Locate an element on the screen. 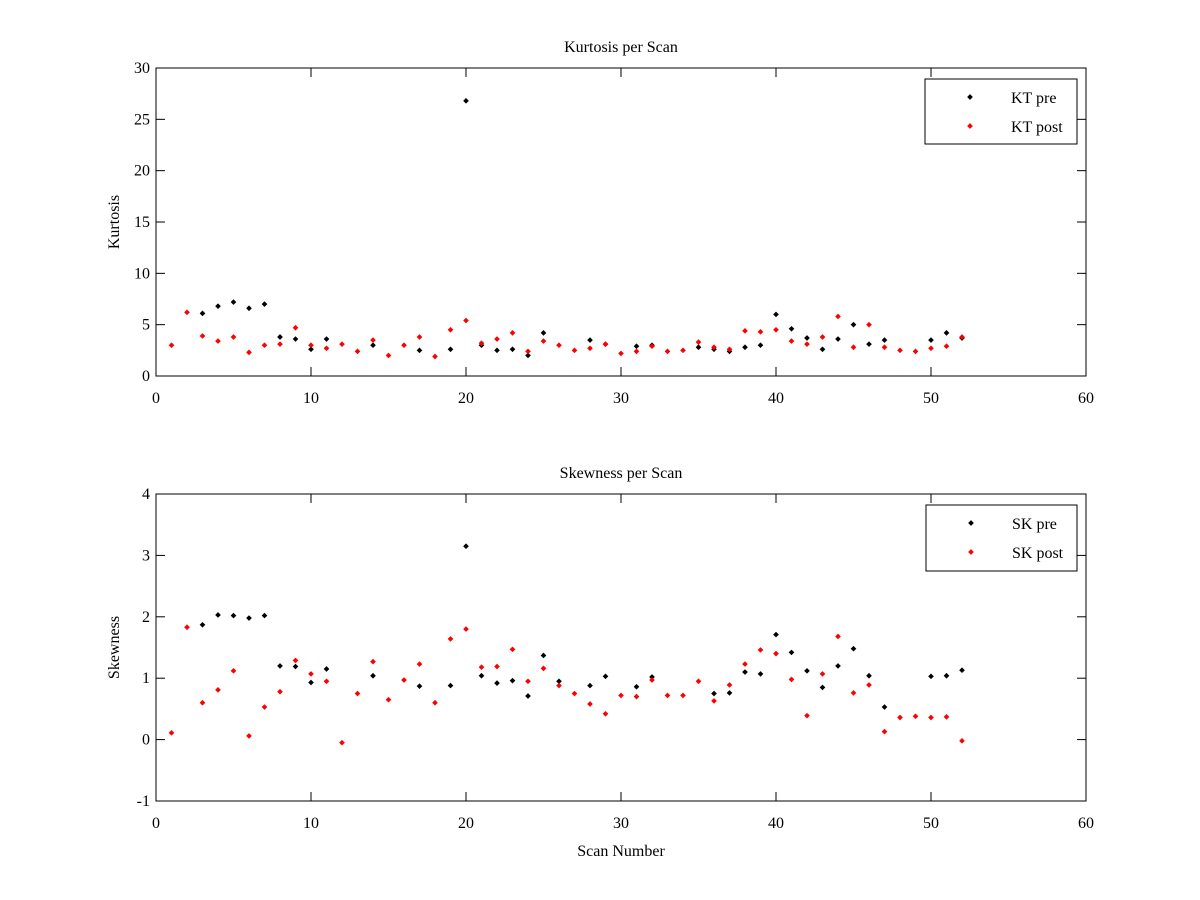 This screenshot has height=900, width=1200. kurtosis-y-tick-label: 30 is located at coordinates (142, 68).